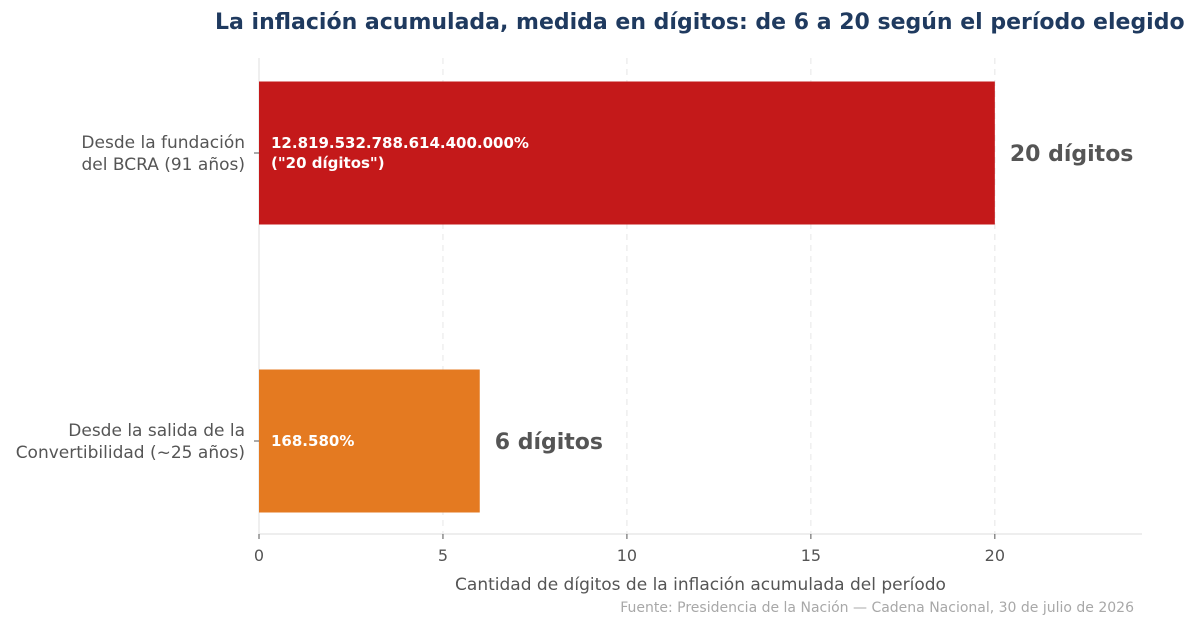 The image size is (1200, 630). I want to click on x-tick-label: 5, so click(443, 555).